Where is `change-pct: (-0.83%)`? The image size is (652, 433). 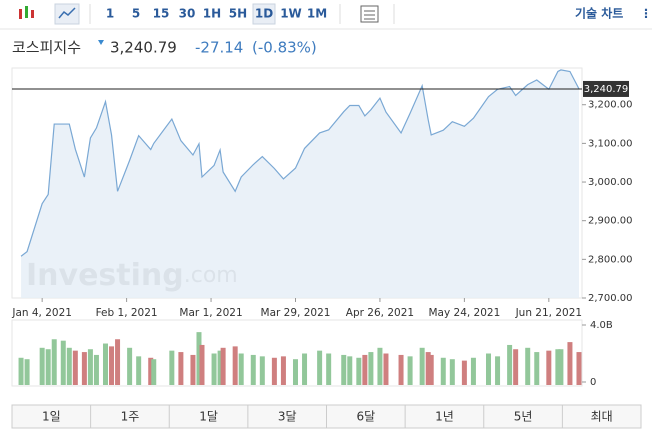 change-pct: (-0.83%) is located at coordinates (284, 48).